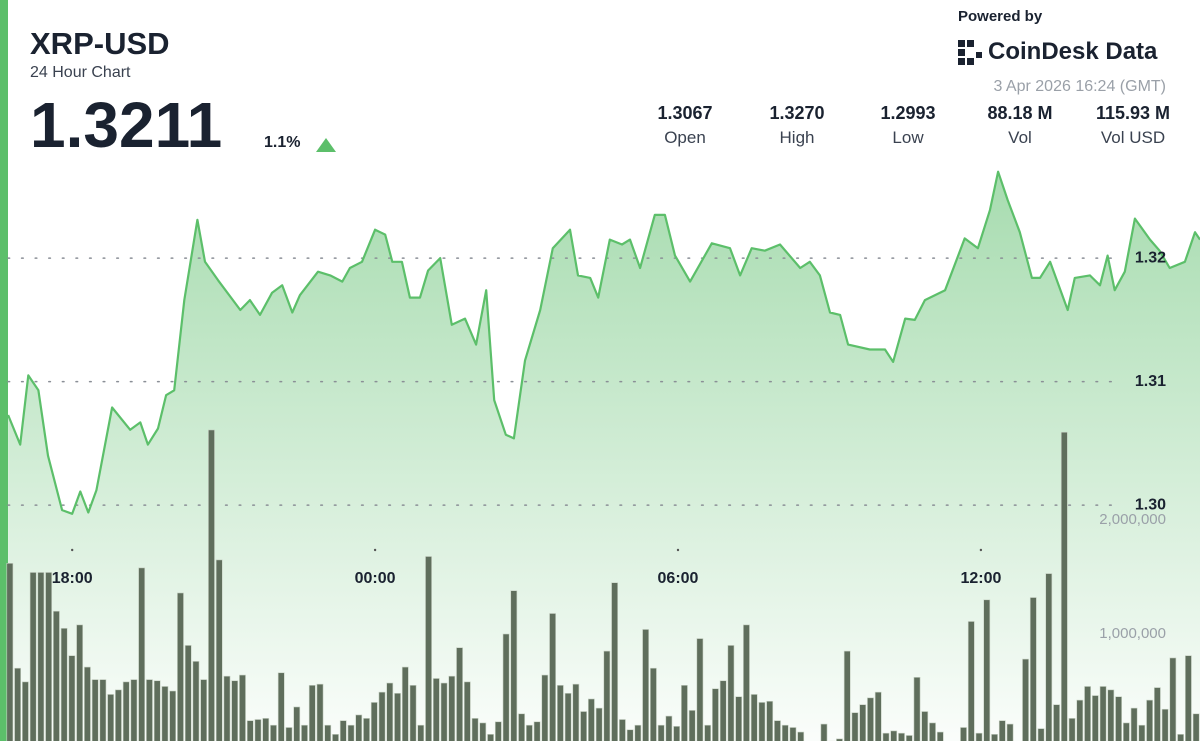 Image resolution: width=1200 pixels, height=741 pixels. What do you see at coordinates (797, 137) in the screenshot?
I see `stat-label: High` at bounding box center [797, 137].